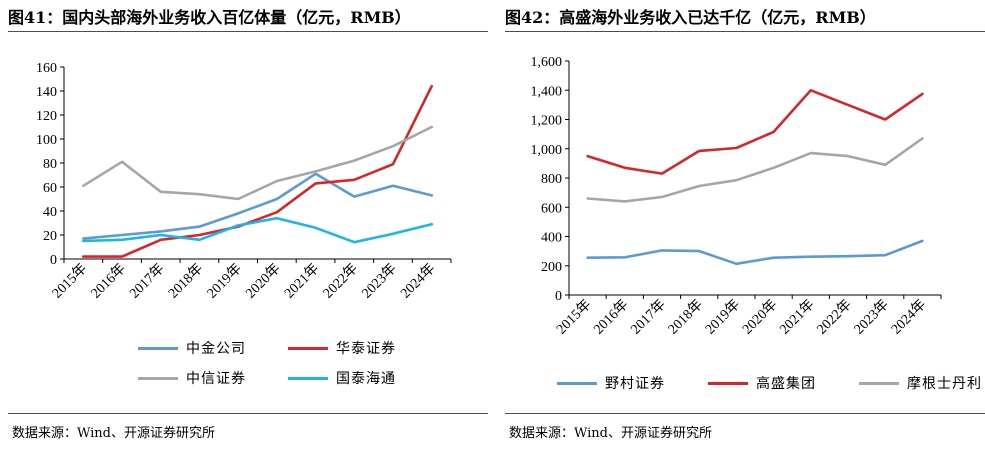 The height and width of the screenshot is (449, 985). What do you see at coordinates (50, 164) in the screenshot?
I see `y-tick-label: 80` at bounding box center [50, 164].